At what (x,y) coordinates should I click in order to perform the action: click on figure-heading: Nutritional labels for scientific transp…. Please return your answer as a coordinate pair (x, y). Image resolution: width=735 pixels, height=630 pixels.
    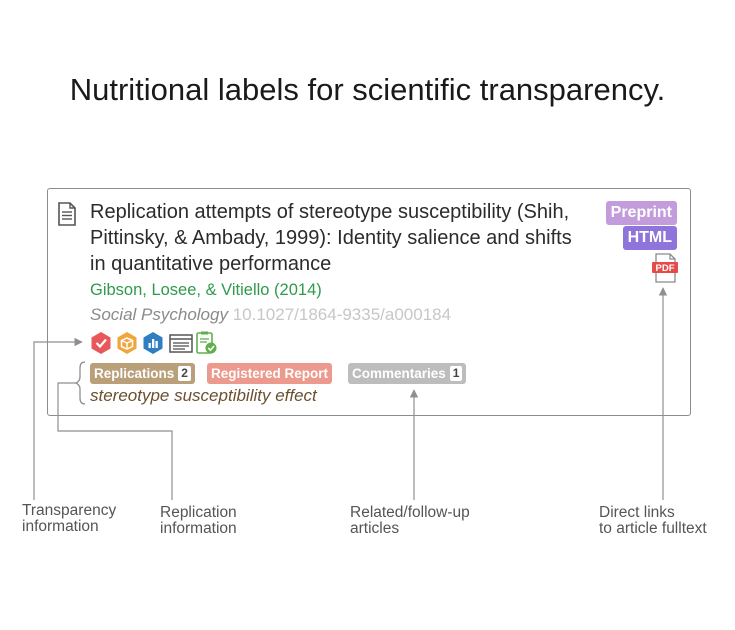
    Looking at the image, I should click on (367, 89).